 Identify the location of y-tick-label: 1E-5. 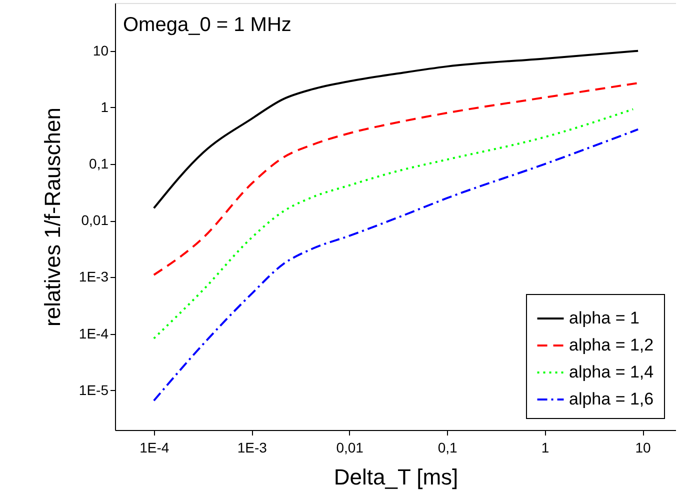
(93, 390).